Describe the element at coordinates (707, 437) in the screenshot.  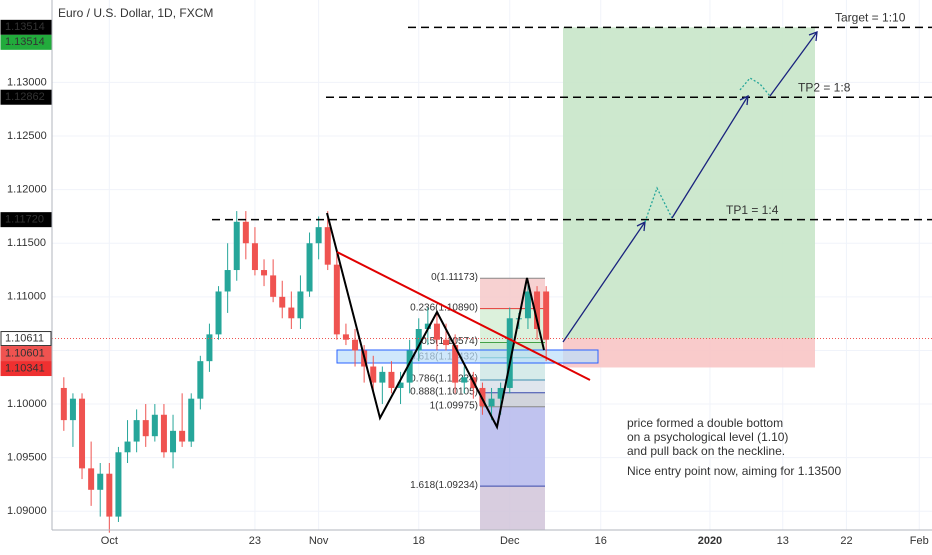
I see `note-line: on a psychological level (1.10)` at that location.